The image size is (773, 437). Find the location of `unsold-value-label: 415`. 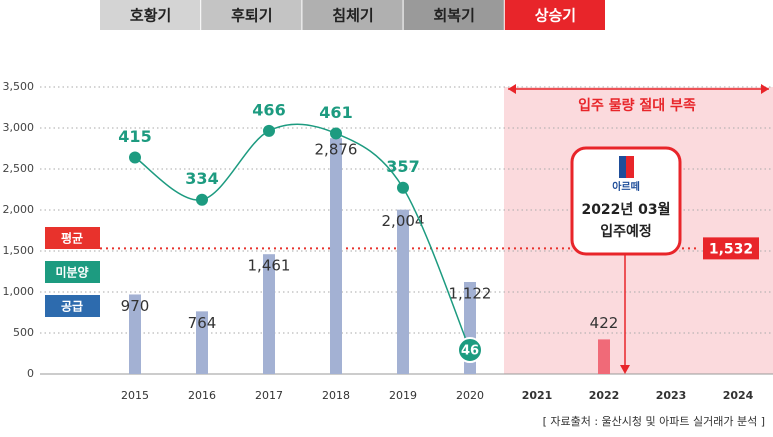

unsold-value-label: 415 is located at coordinates (134, 136).